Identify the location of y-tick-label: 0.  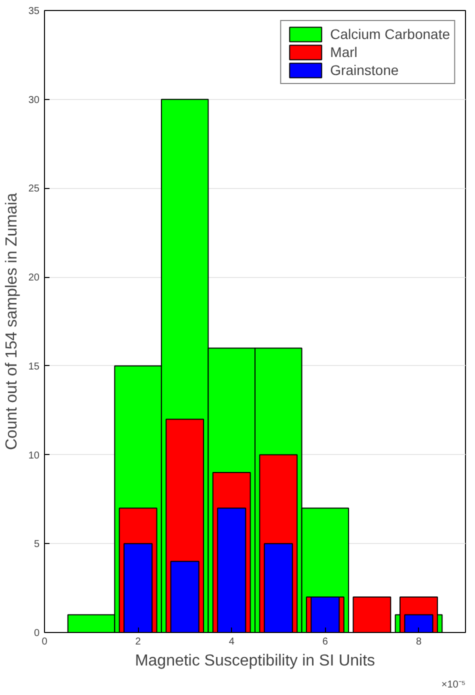
(37, 633).